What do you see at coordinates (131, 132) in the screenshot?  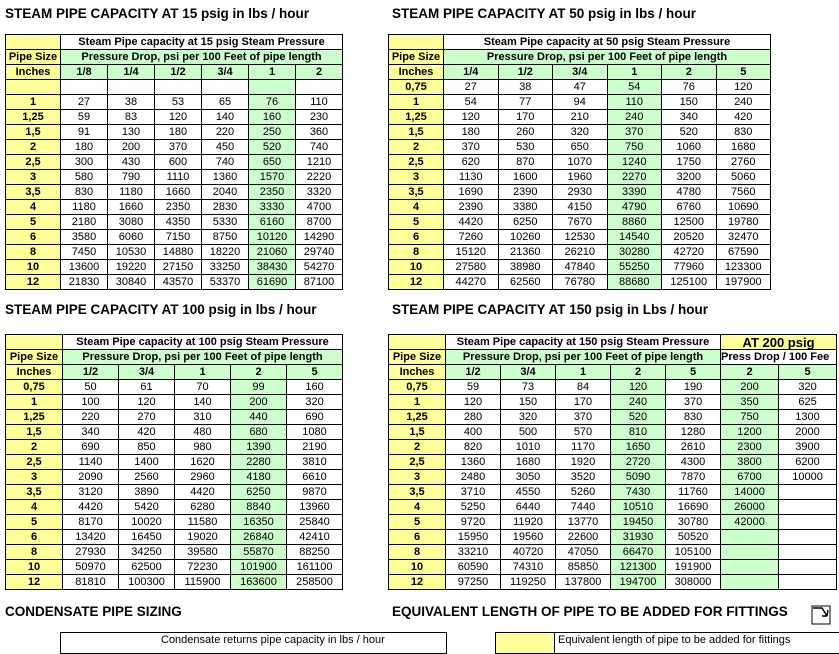 I see `capacity-cell: 130` at bounding box center [131, 132].